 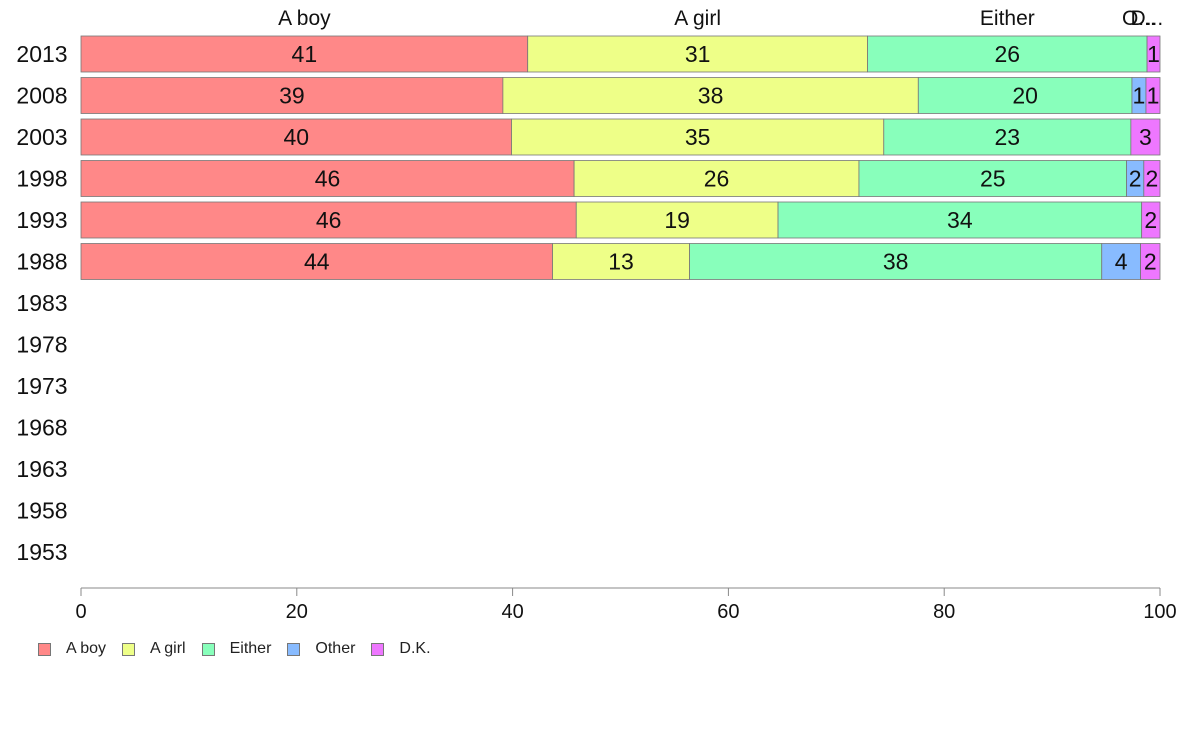 I want to click on data-label: 3, so click(x=1145, y=137).